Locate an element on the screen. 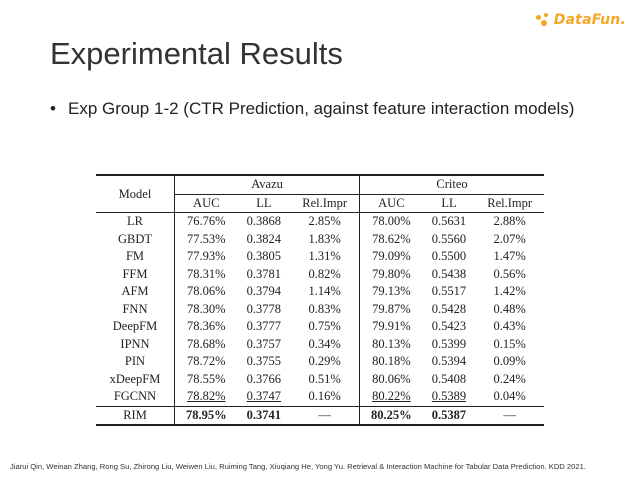 This screenshot has height=480, width=640. value-cell: 0.3824 is located at coordinates (264, 238).